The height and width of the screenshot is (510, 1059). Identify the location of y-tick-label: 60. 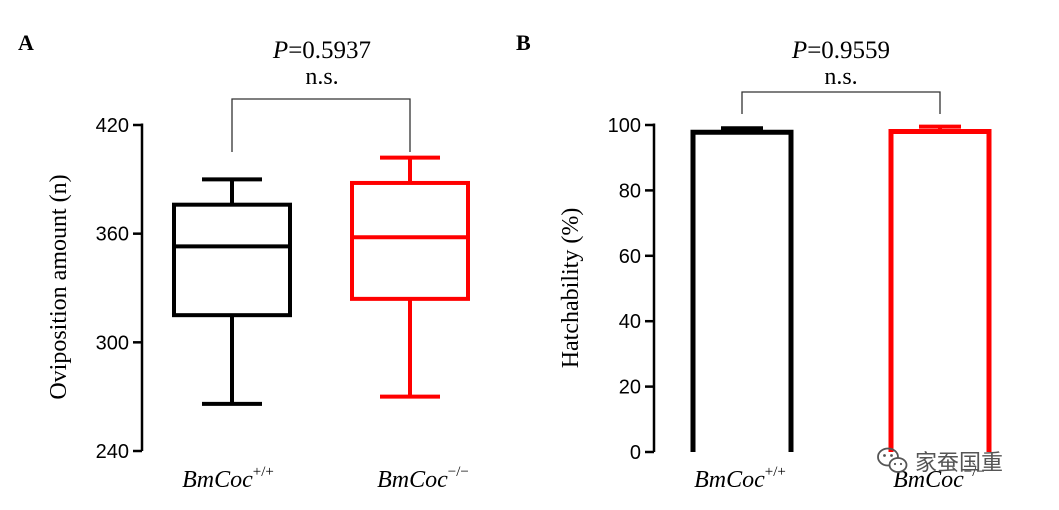
(630, 257).